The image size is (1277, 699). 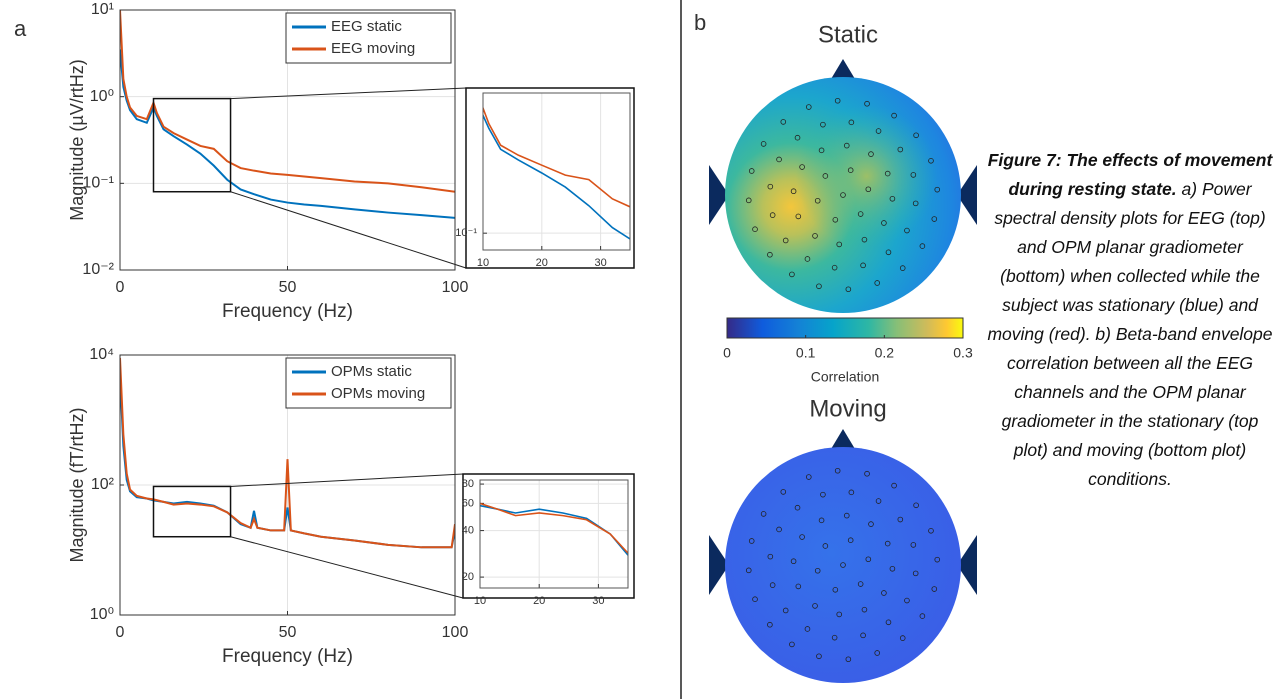 What do you see at coordinates (102, 9) in the screenshot?
I see `y-tick-label: 10¹` at bounding box center [102, 9].